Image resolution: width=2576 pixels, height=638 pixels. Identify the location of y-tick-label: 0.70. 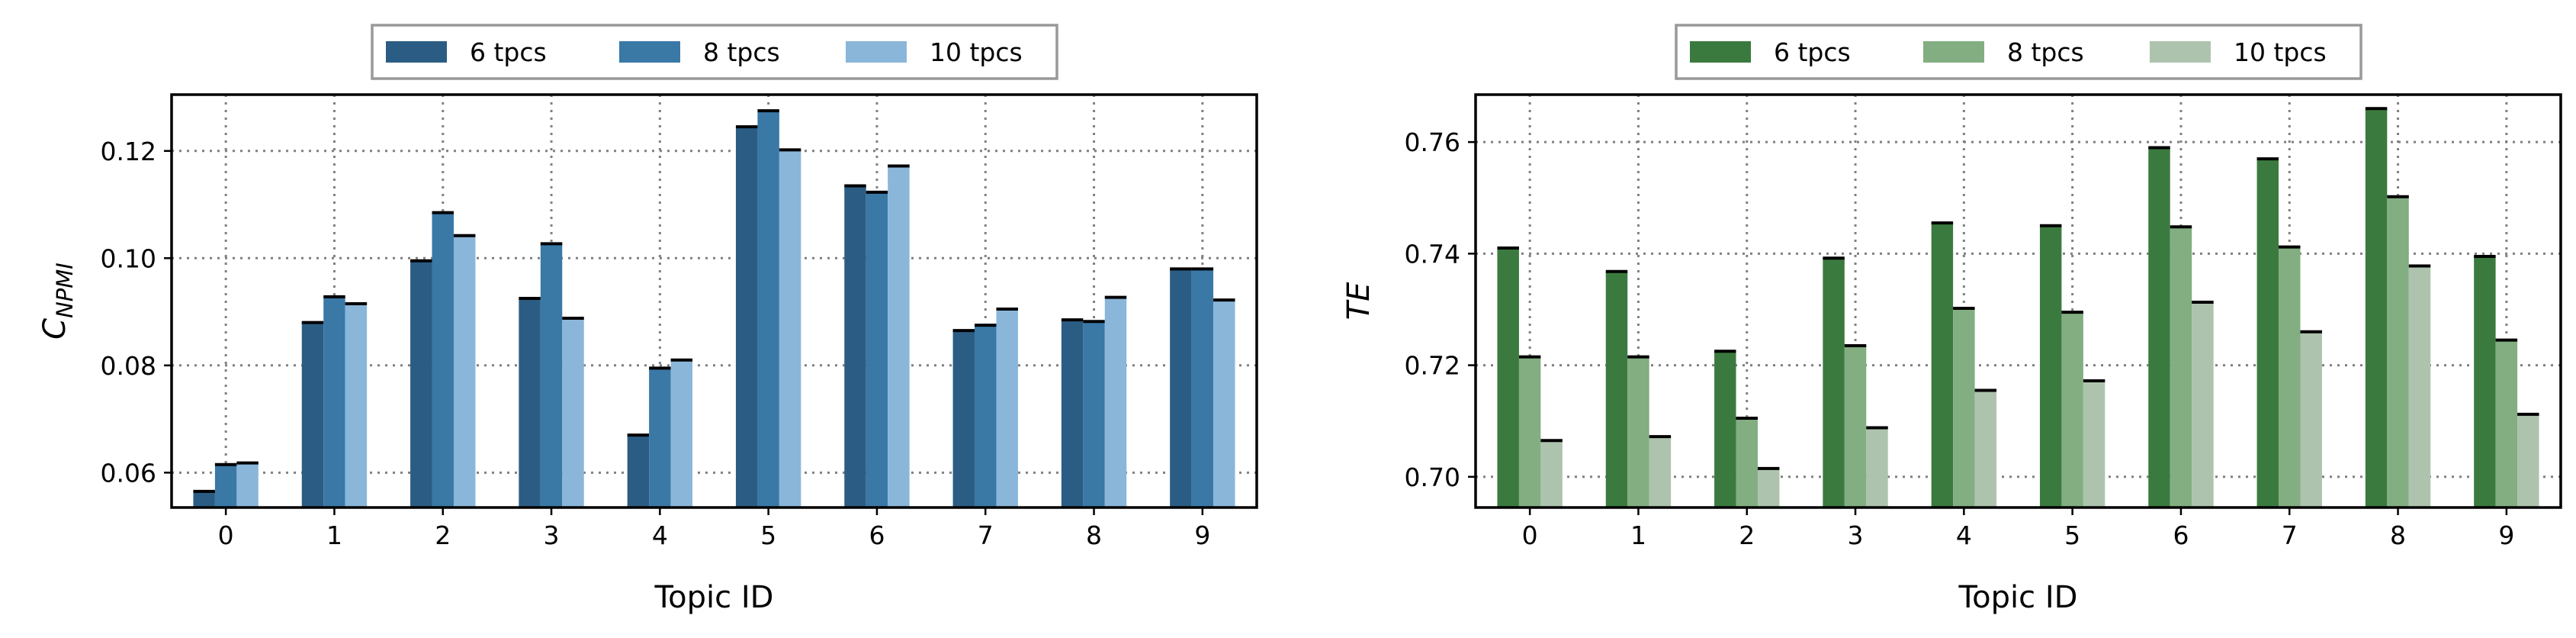
(1432, 477).